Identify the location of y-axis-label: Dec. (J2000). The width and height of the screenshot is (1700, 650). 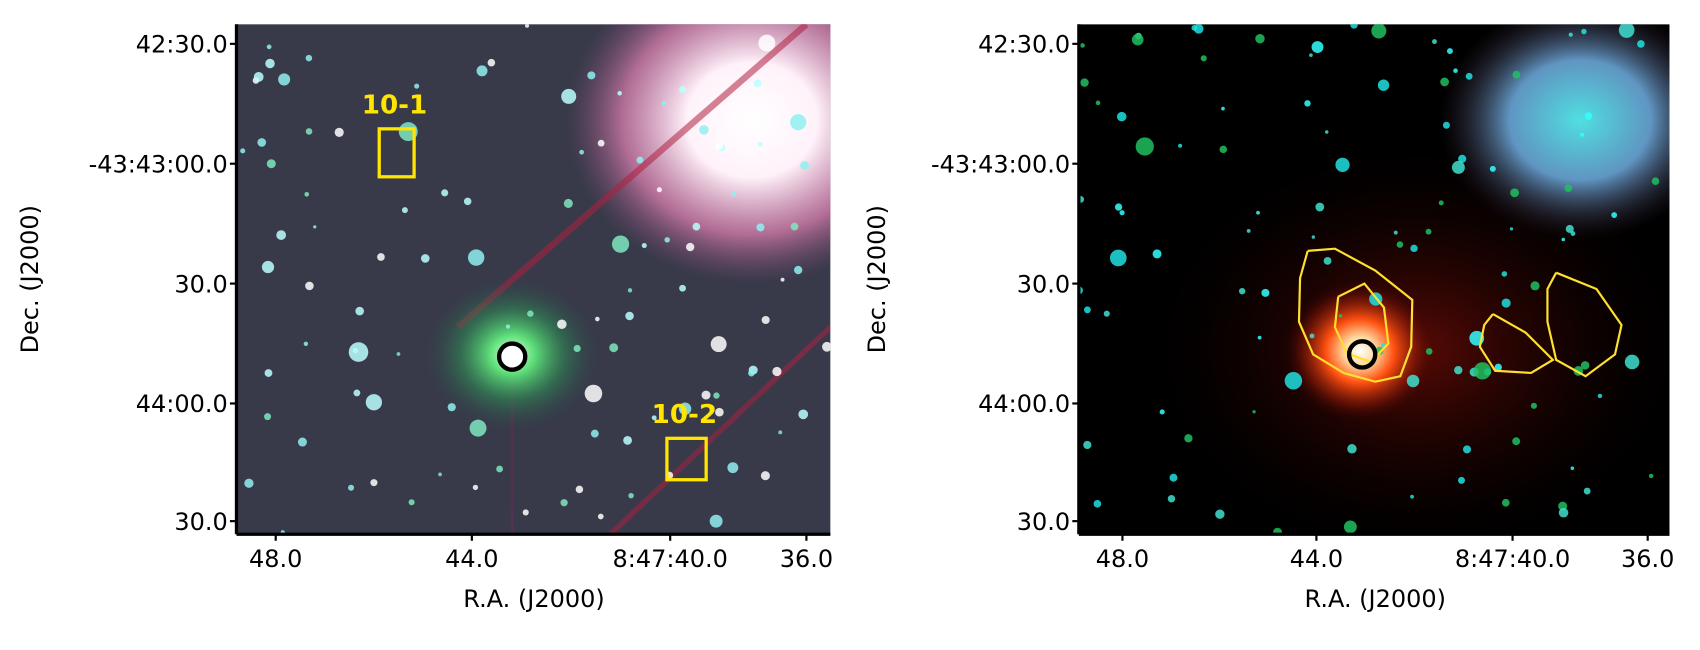
(30, 279).